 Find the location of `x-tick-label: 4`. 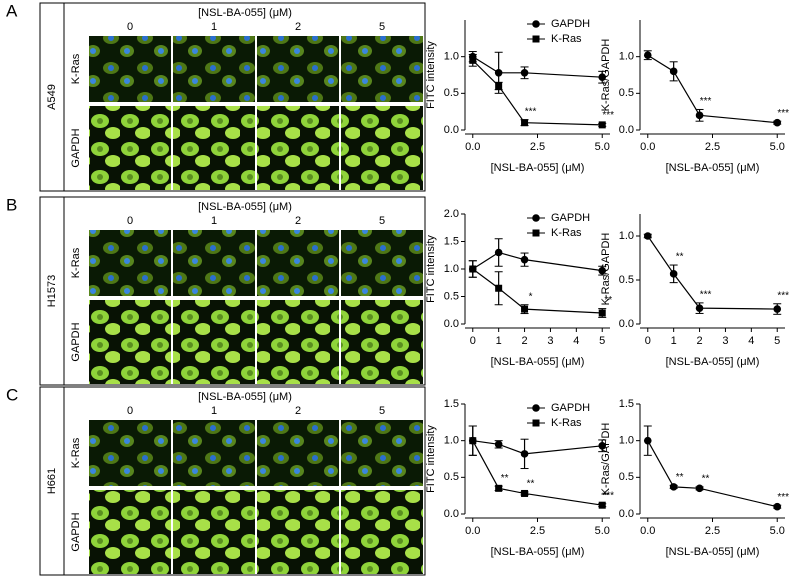

x-tick-label: 4 is located at coordinates (751, 341).